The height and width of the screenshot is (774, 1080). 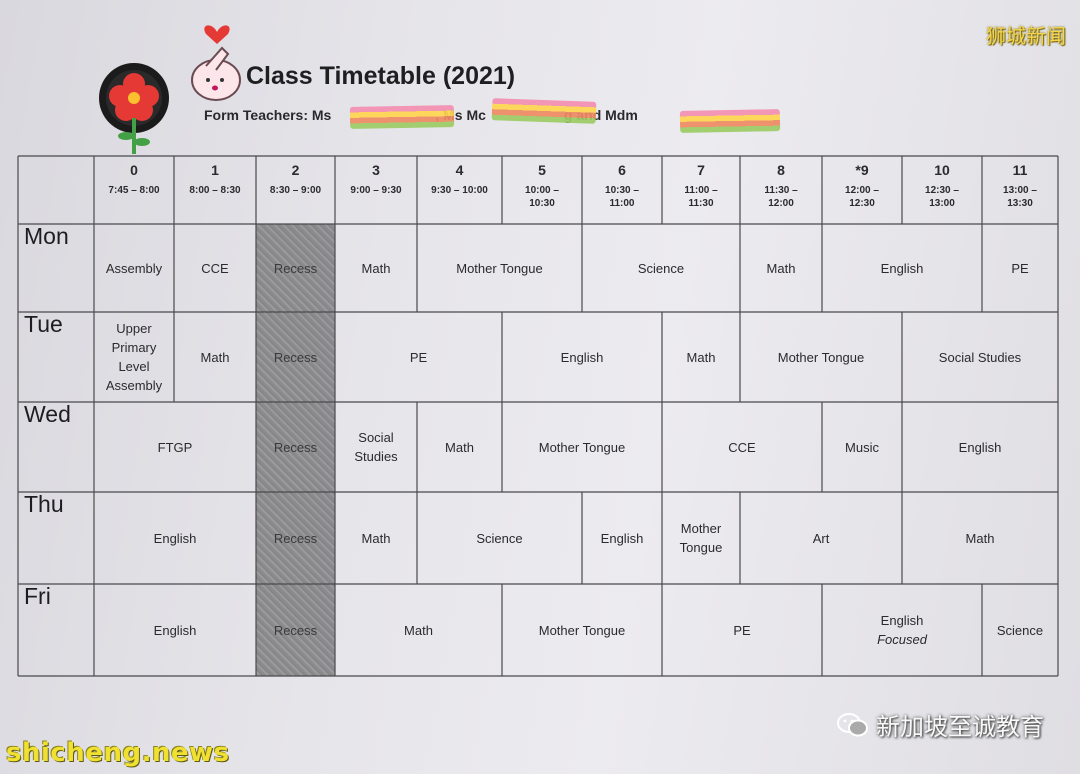 I want to click on lesson-cell: FTGP, so click(x=175, y=447).